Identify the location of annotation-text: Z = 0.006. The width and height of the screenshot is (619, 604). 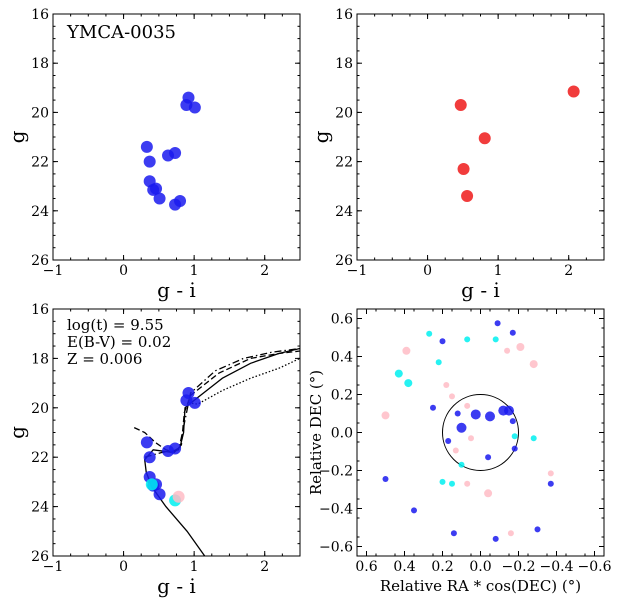
(104, 359).